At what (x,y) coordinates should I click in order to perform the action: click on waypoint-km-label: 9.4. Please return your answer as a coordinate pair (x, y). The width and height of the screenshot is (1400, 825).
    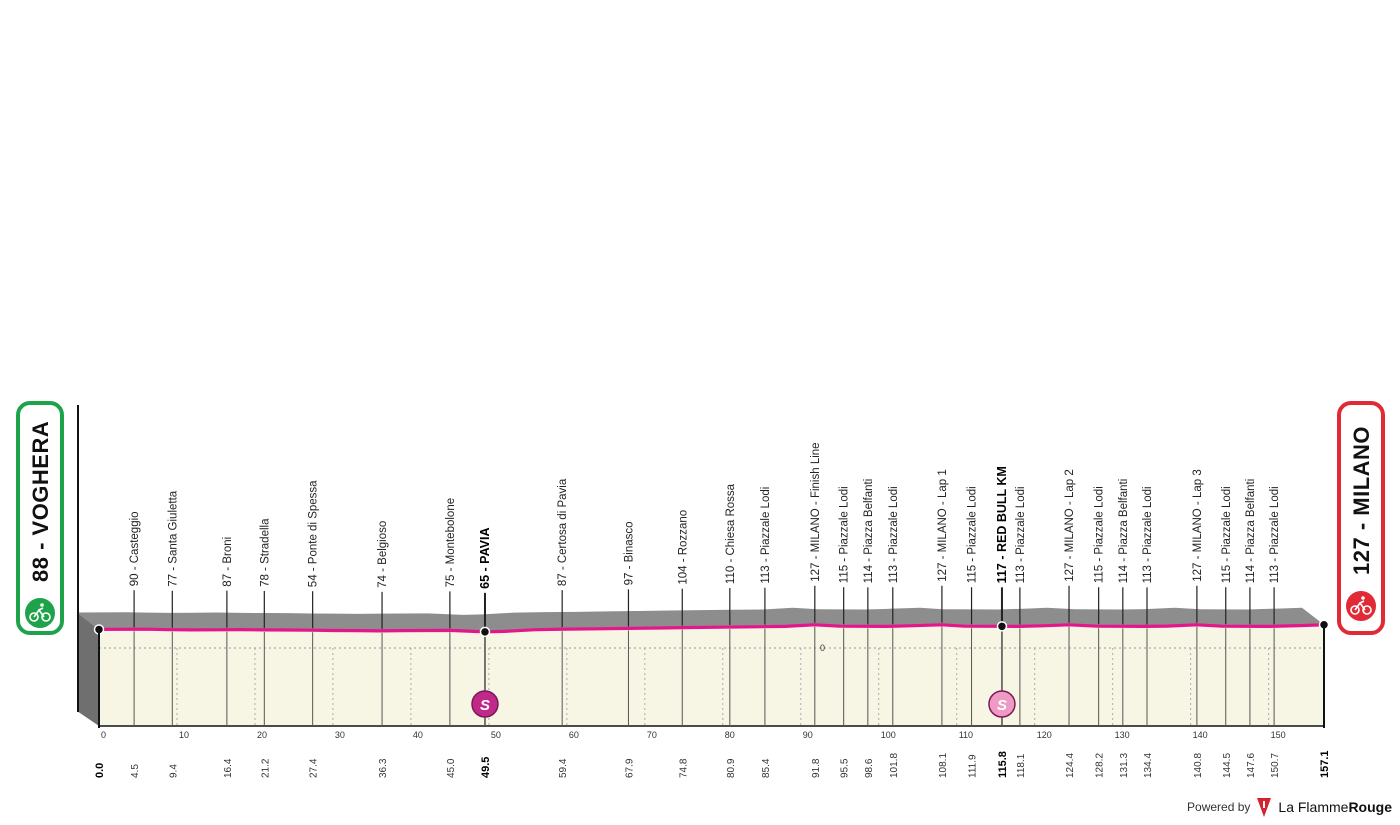
    Looking at the image, I should click on (173, 771).